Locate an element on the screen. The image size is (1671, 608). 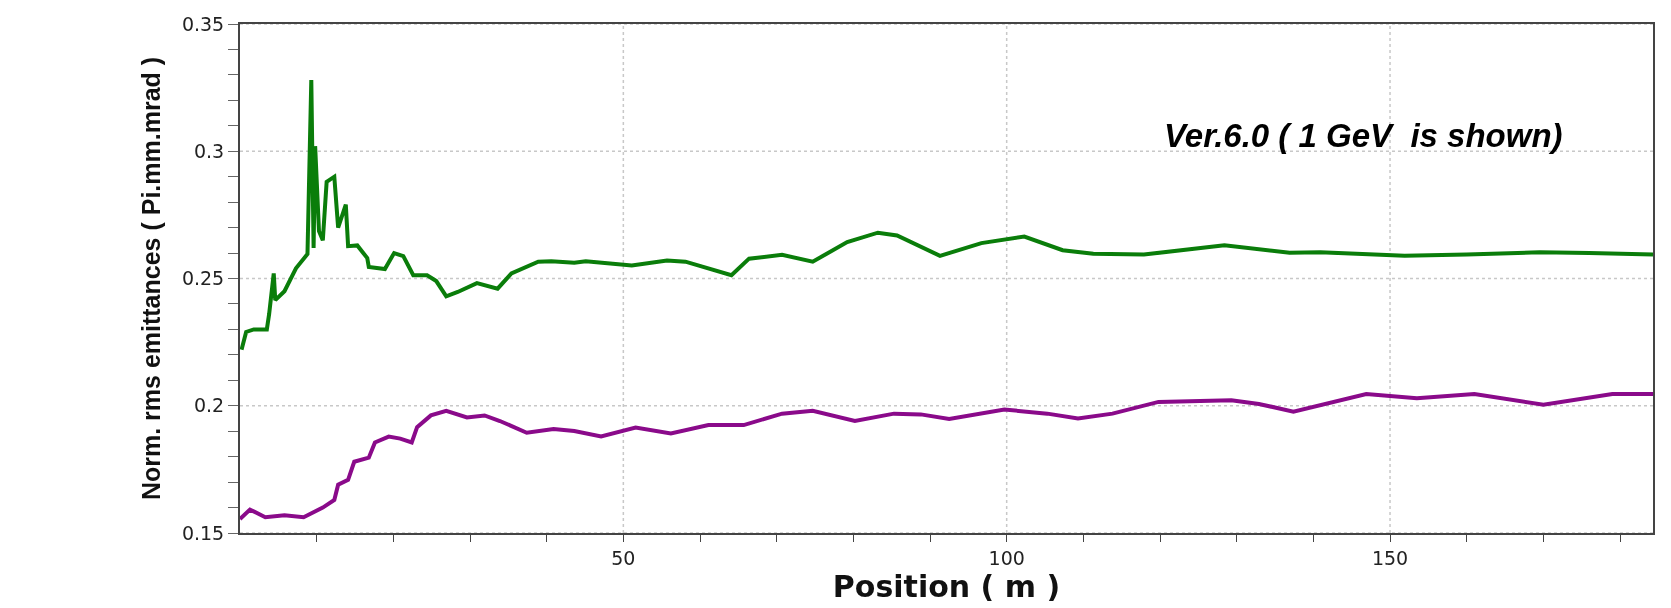
y-axis-title: Norm. rms emittances ( Pi.mm.mrad ) is located at coordinates (151, 278).